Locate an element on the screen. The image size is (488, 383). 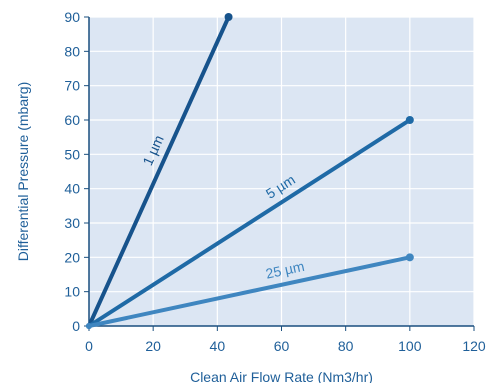
y-tick-label: 10 is located at coordinates (72, 292).